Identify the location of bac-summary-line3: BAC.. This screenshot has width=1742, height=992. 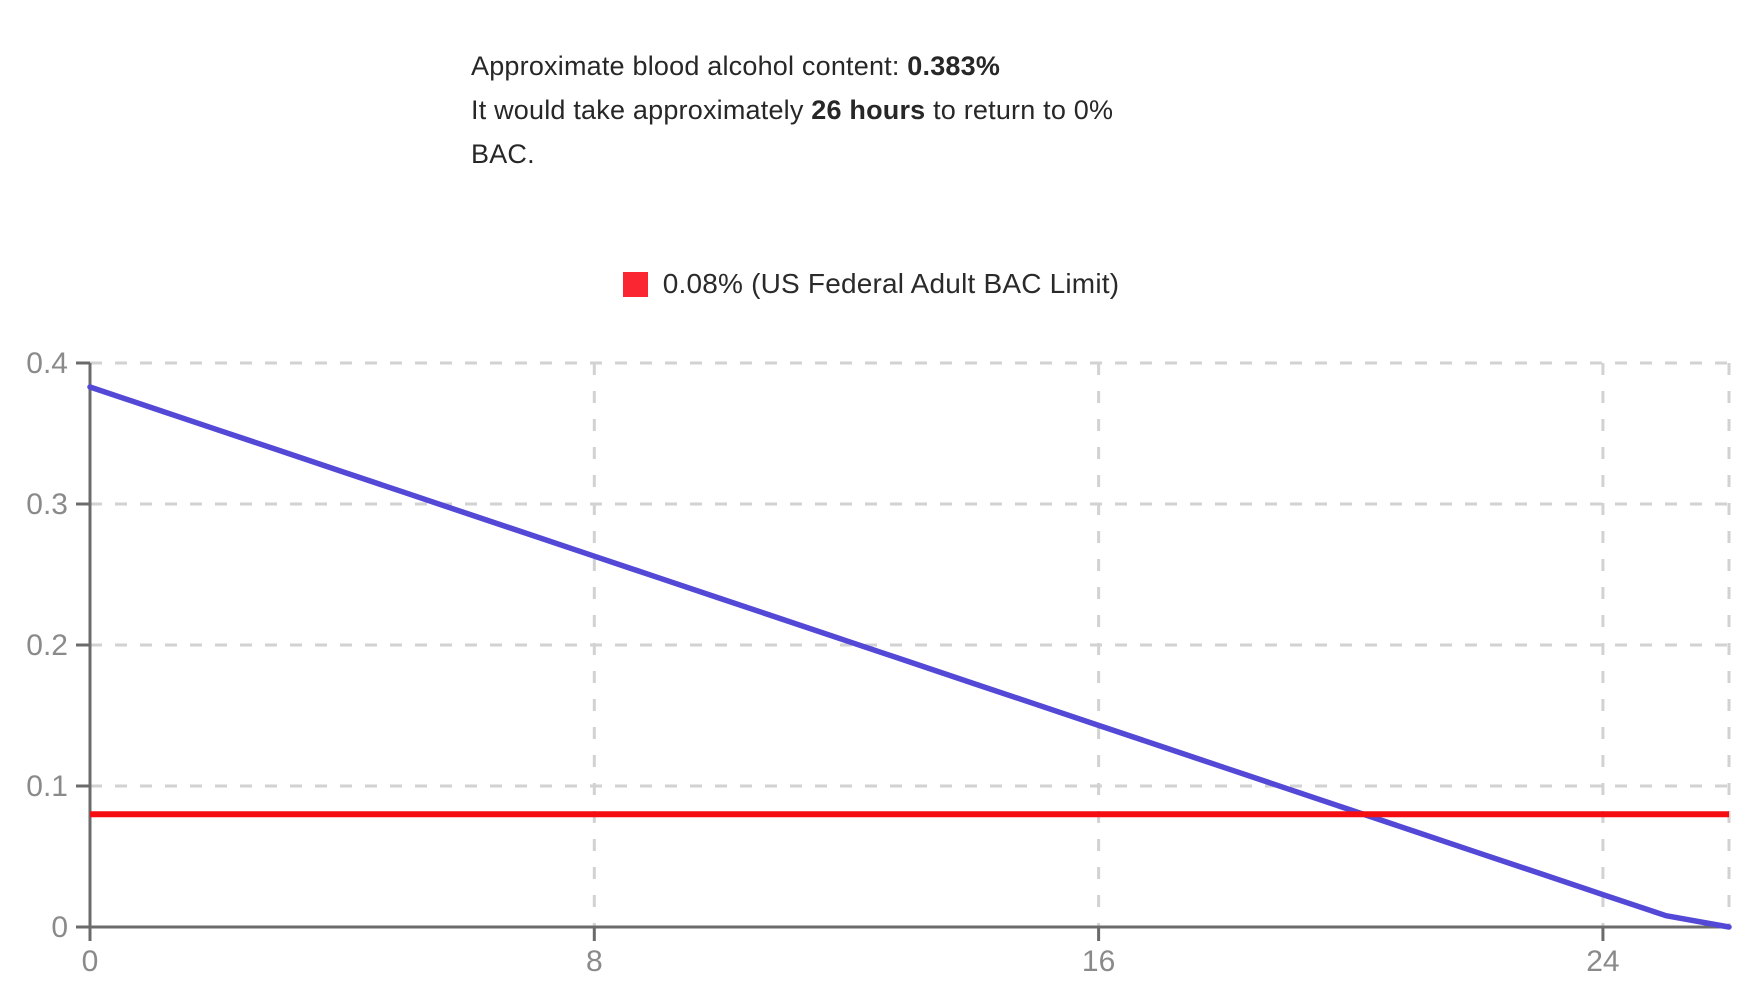
(503, 154).